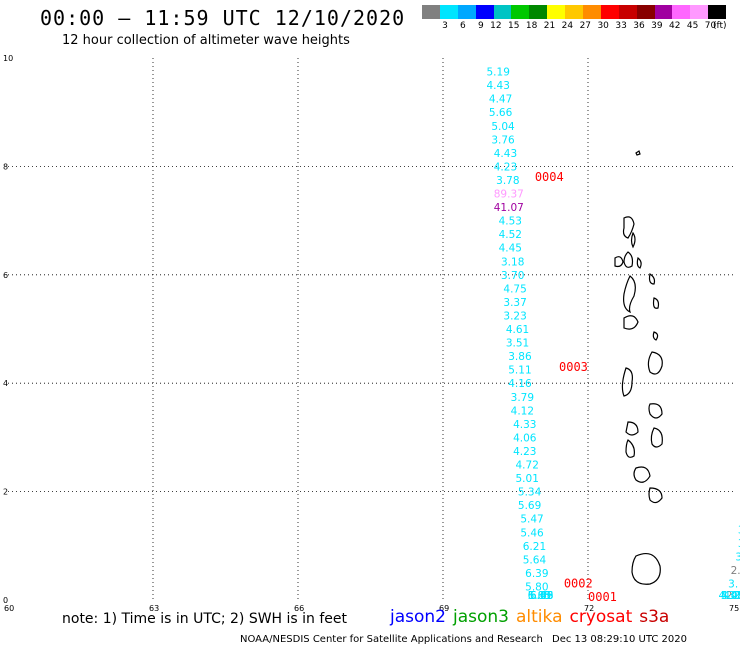  I want to click on wave-height-label: 4.52, so click(510, 235).